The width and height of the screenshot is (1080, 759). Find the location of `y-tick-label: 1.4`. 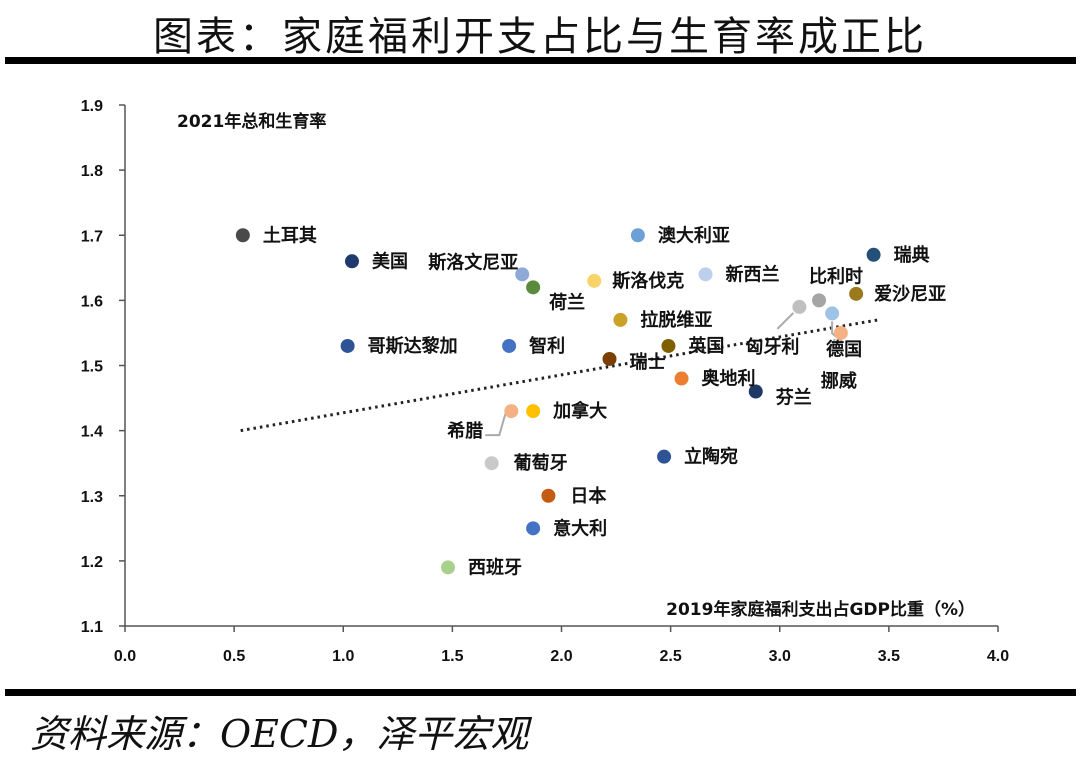

y-tick-label: 1.4 is located at coordinates (92, 432).